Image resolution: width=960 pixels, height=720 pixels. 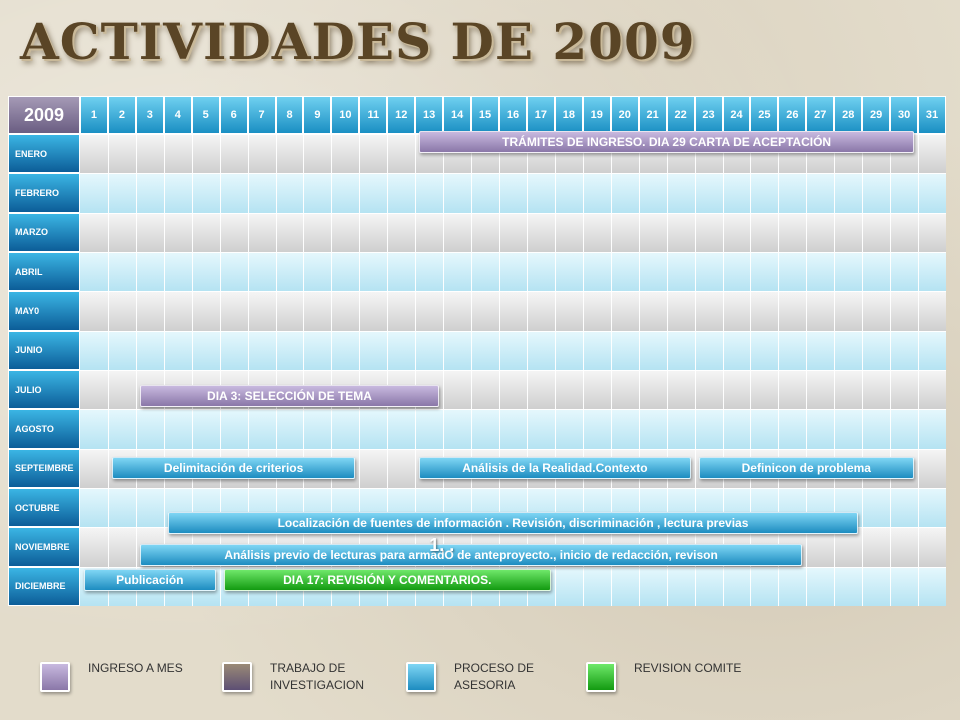 What do you see at coordinates (820, 115) in the screenshot?
I see `day-header: 27` at bounding box center [820, 115].